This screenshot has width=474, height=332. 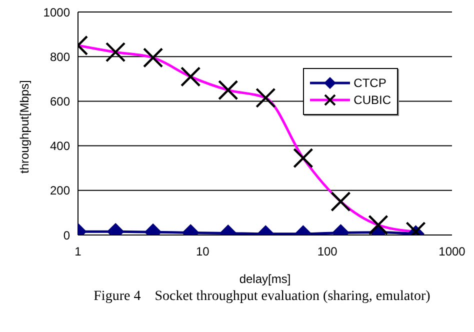 I want to click on caption: Figure 4 Socket throughput evaluation (sharing, emulator), so click(x=262, y=297).